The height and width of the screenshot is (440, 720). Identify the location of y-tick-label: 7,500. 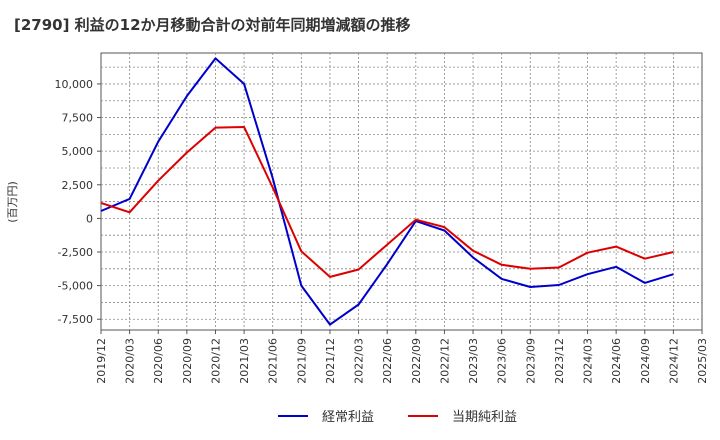
(78, 118).